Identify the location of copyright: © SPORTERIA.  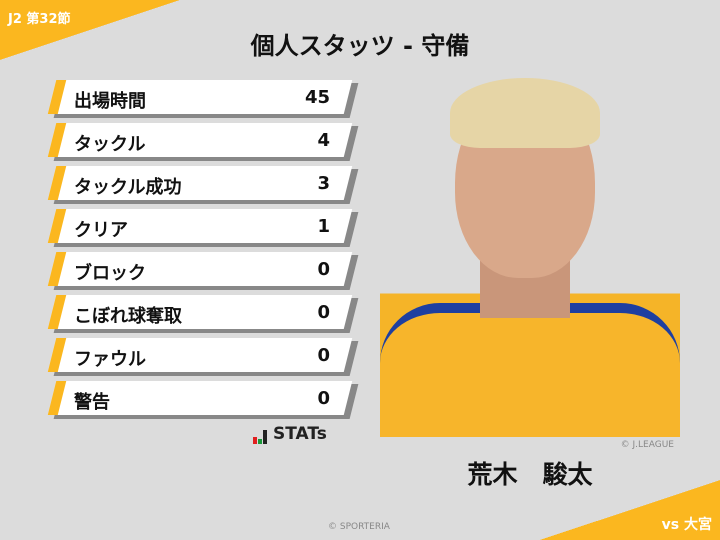
(359, 527).